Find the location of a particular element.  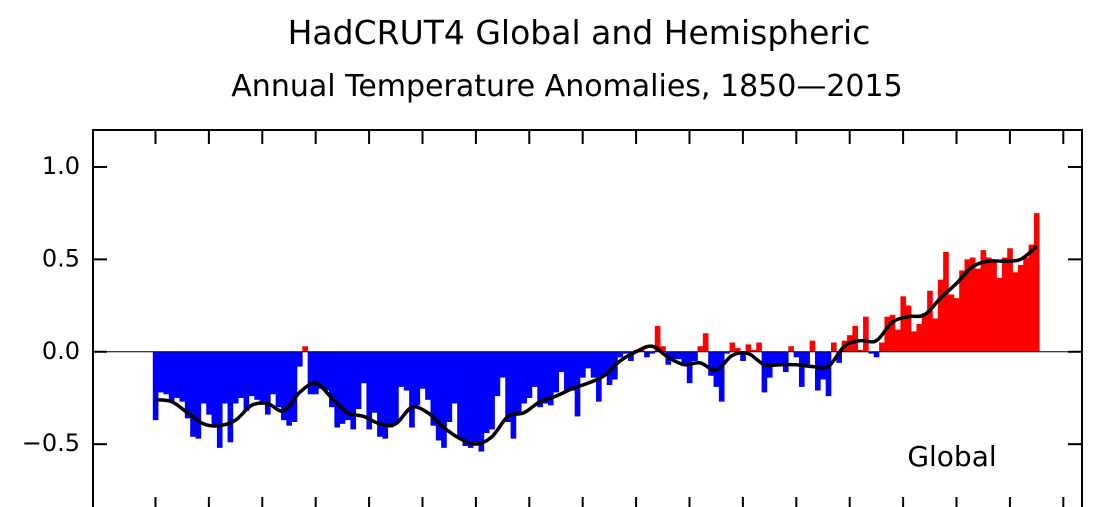

chart-title: HadCRUT4 Global and Hemispheric is located at coordinates (579, 32).